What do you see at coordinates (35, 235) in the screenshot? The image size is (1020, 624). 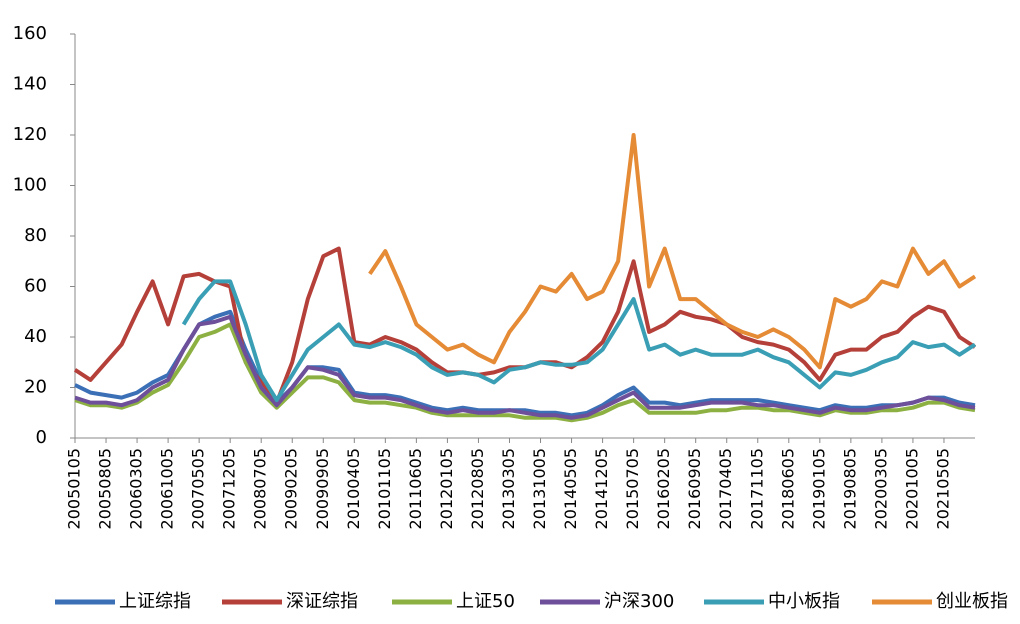 I see `y-tick-label: 80` at bounding box center [35, 235].